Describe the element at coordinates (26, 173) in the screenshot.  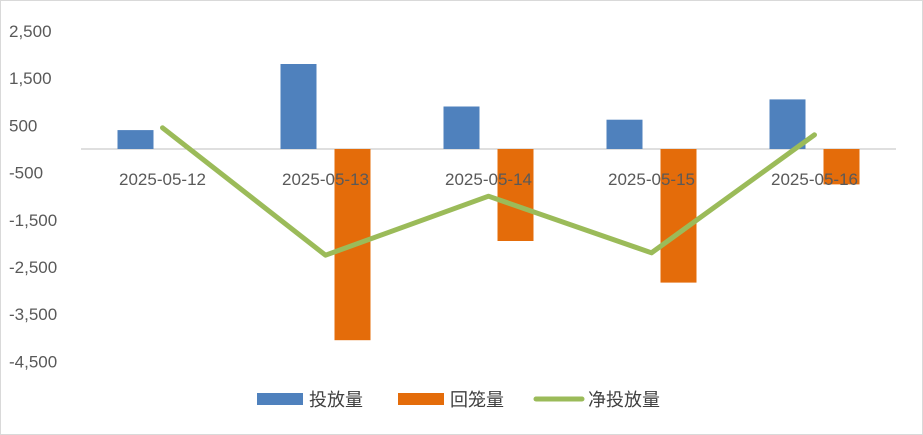
I see `y-tick-label: -500` at that location.